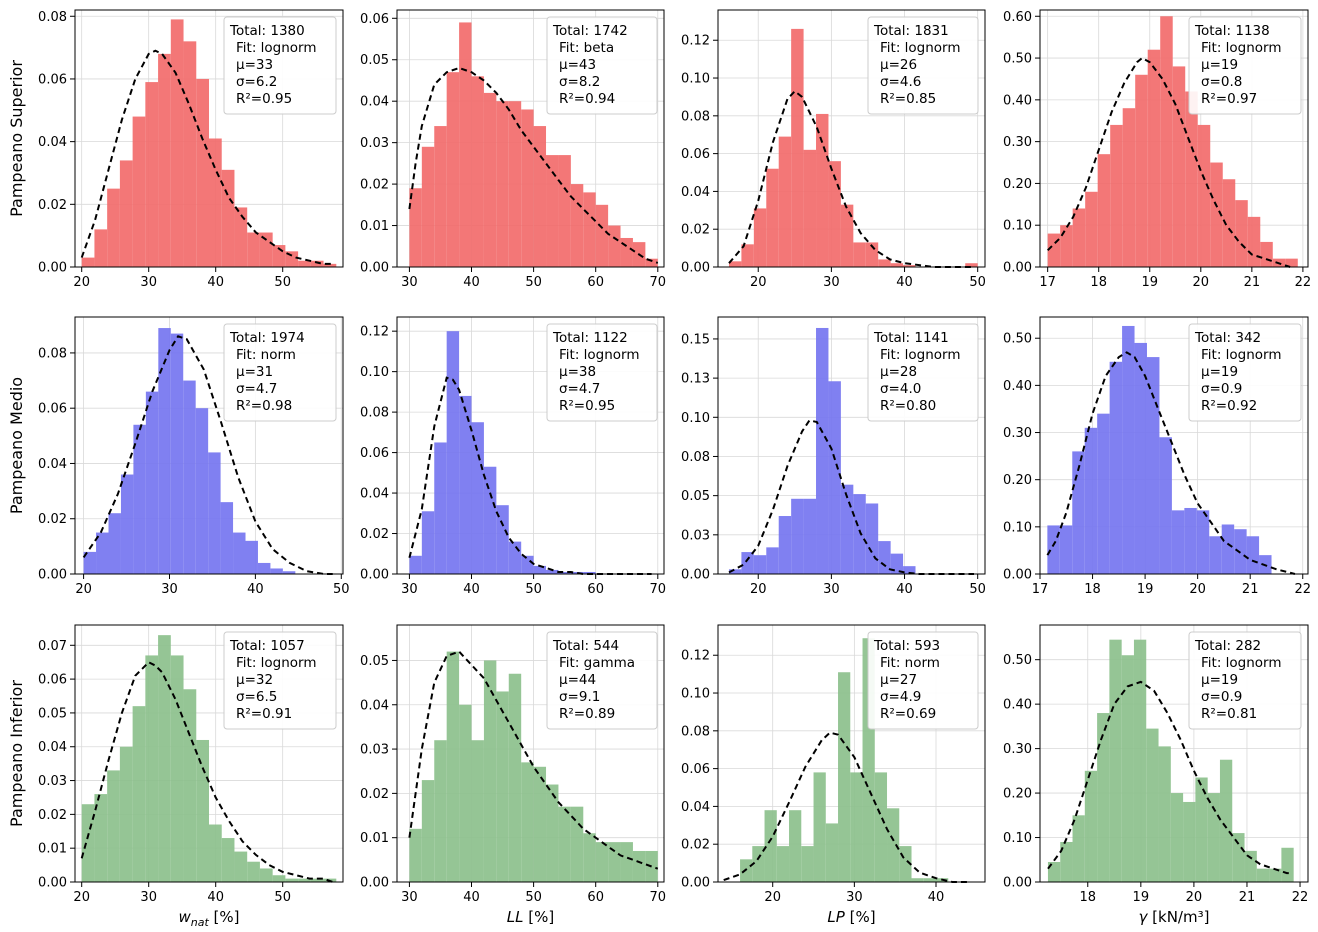 The image size is (1318, 932). What do you see at coordinates (16, 445) in the screenshot?
I see `row-label: Pampeano Medio` at bounding box center [16, 445].